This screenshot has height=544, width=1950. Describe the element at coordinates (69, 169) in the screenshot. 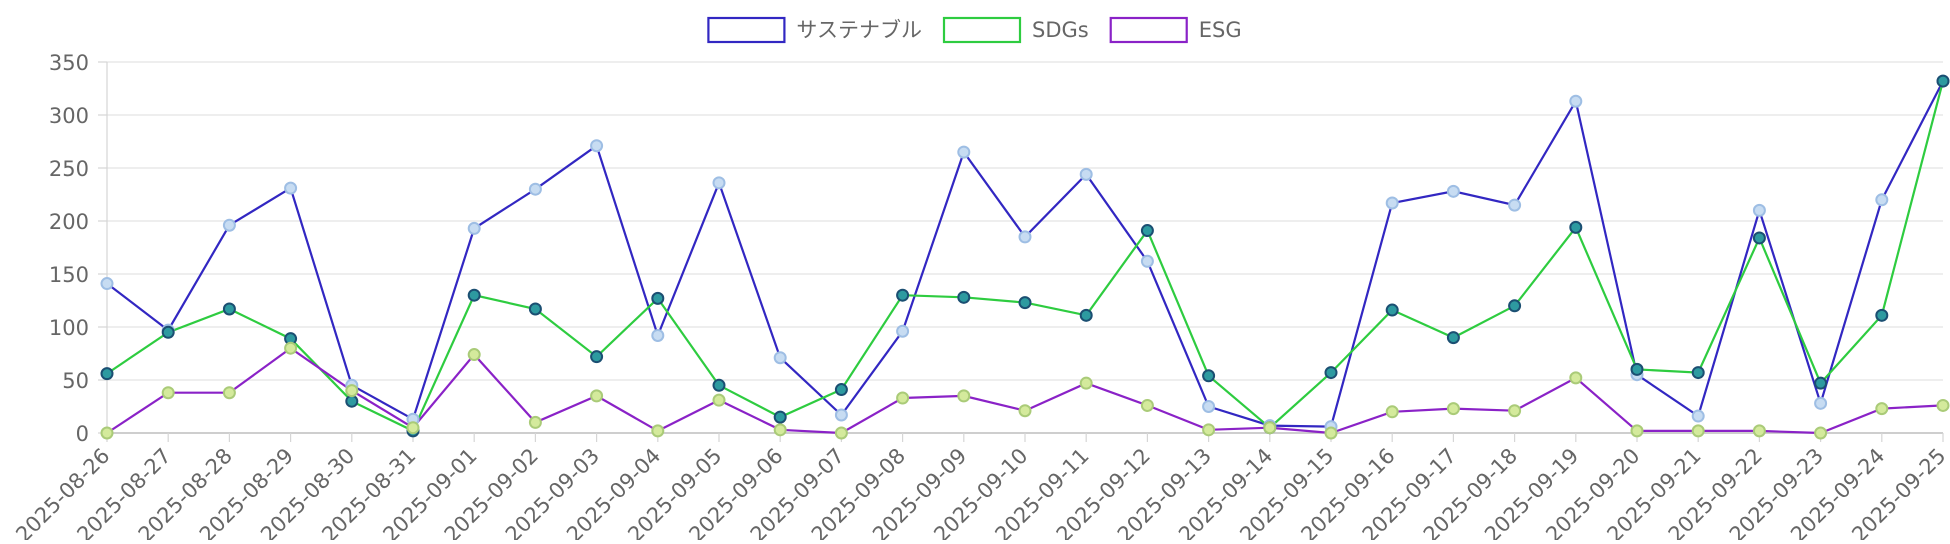

I see `y-tick-label: 250` at that location.